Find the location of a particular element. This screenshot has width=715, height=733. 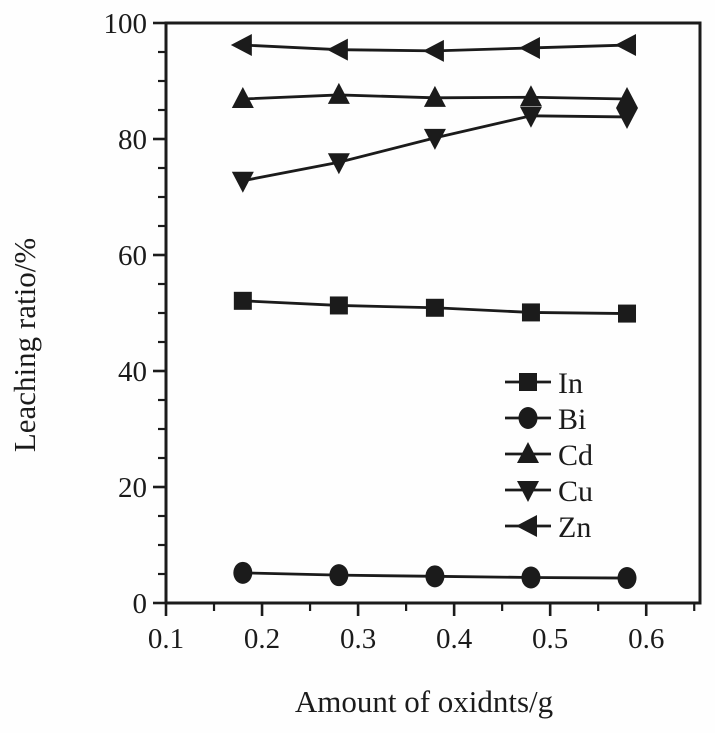

series-Cu is located at coordinates (435, 149).